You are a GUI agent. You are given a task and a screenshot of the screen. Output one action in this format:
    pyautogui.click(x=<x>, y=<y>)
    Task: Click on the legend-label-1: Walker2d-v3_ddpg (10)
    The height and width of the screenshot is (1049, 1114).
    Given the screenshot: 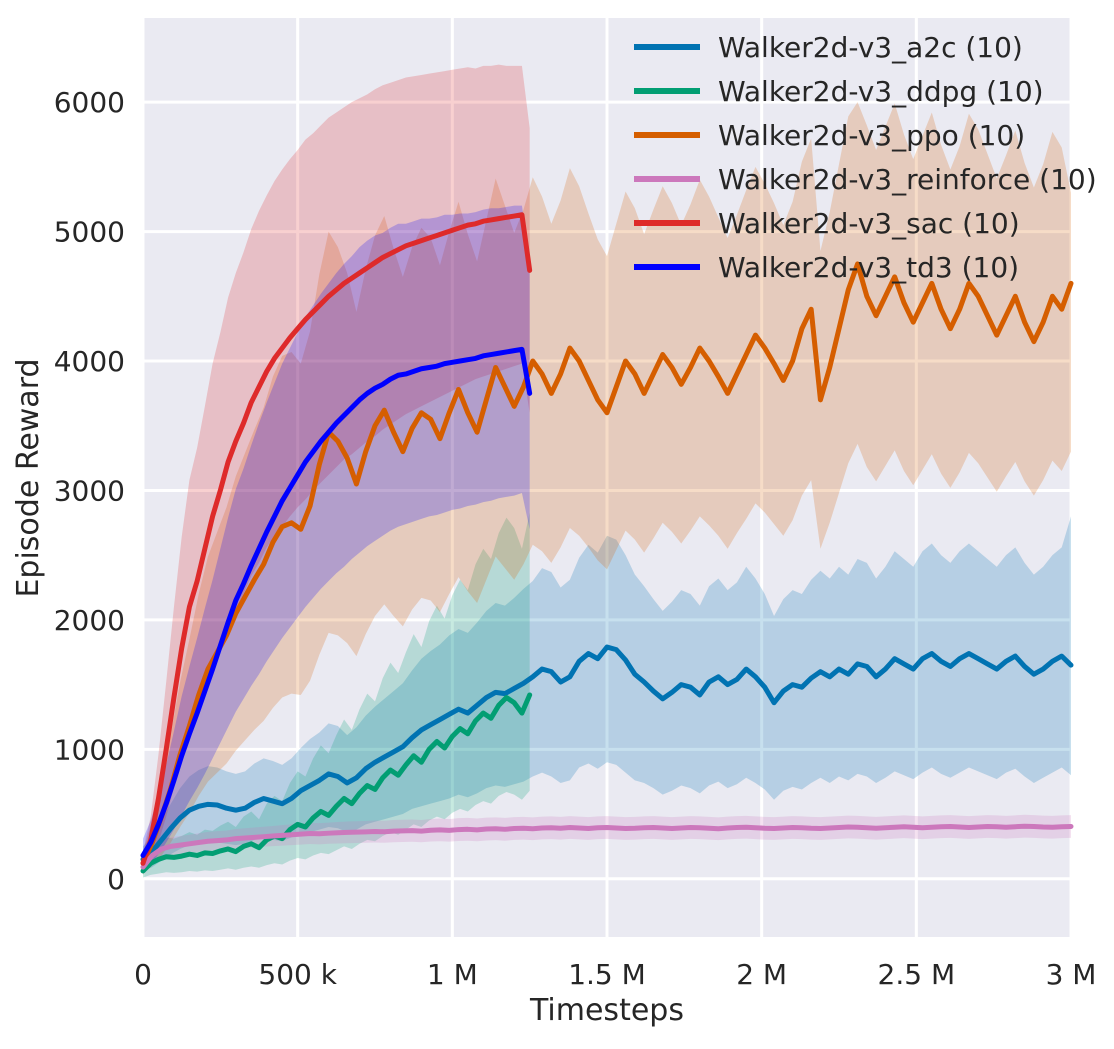 What is the action you would take?
    pyautogui.click(x=881, y=91)
    